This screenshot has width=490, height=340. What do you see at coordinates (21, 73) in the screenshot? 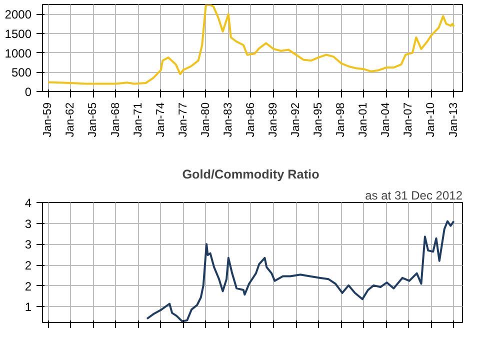
I see `y-tick-label: 500` at bounding box center [21, 73].